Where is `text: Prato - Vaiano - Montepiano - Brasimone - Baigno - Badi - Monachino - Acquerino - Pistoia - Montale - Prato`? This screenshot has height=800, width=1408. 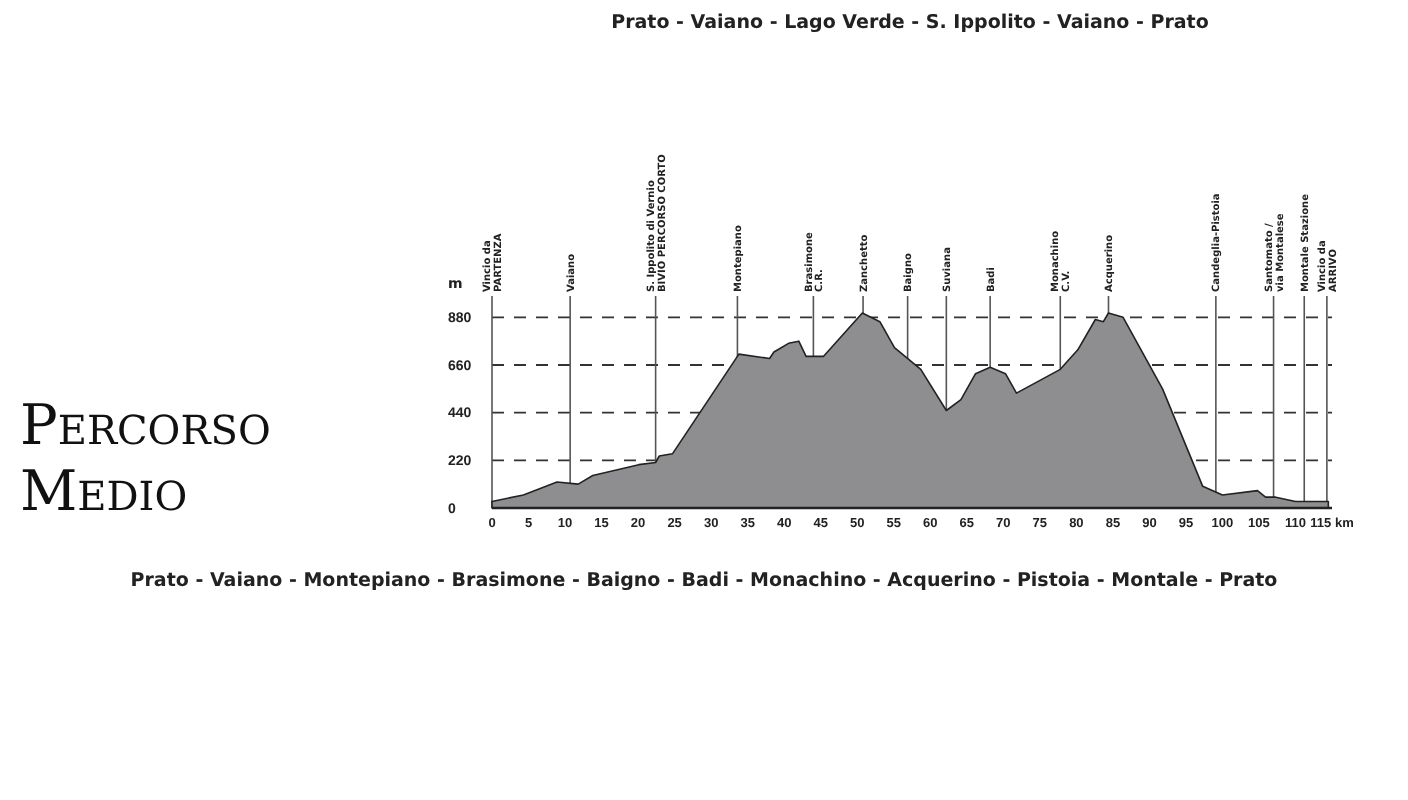
text: Prato - Vaiano - Montepiano - Brasimone - Baigno - Badi - Monachino - Acquerino - Pistoia - Montale - Prato is located at coordinates (704, 581).